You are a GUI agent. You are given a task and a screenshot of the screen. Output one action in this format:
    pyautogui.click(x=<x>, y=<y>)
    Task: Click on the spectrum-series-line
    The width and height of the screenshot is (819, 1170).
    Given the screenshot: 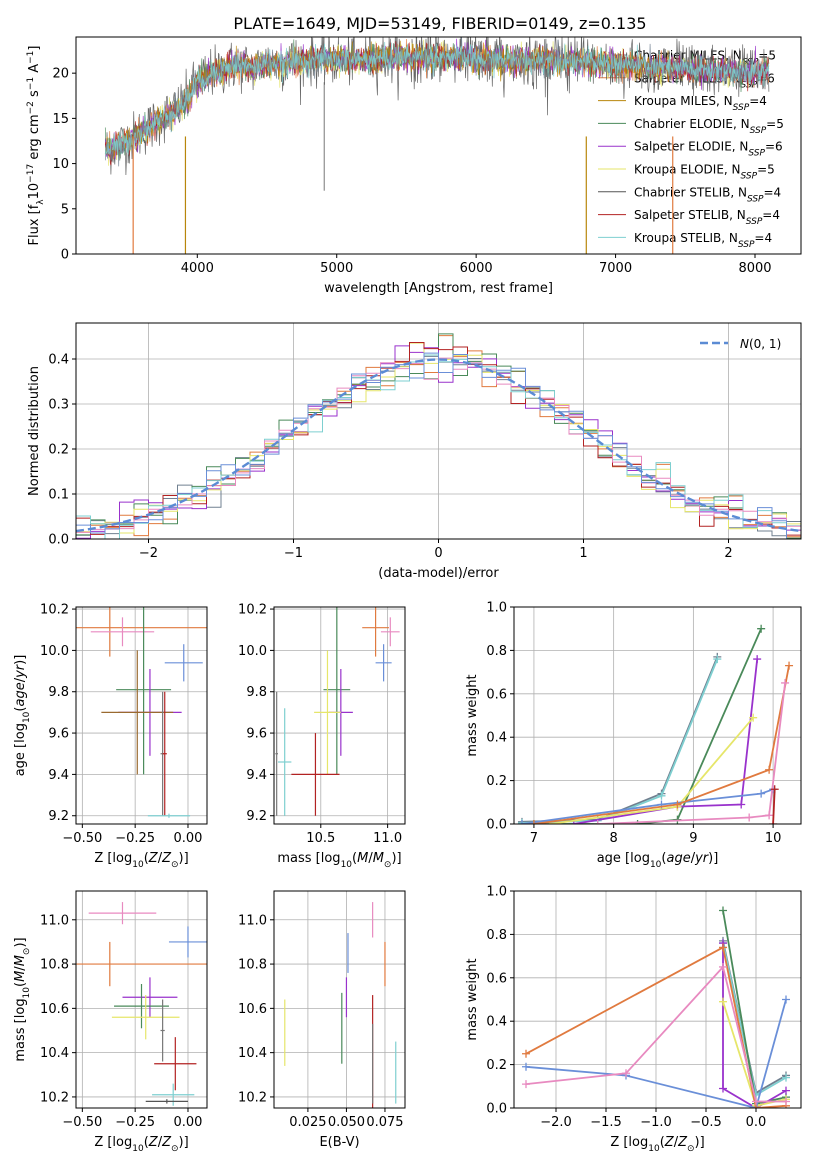 What is the action you would take?
    pyautogui.click(x=437, y=103)
    